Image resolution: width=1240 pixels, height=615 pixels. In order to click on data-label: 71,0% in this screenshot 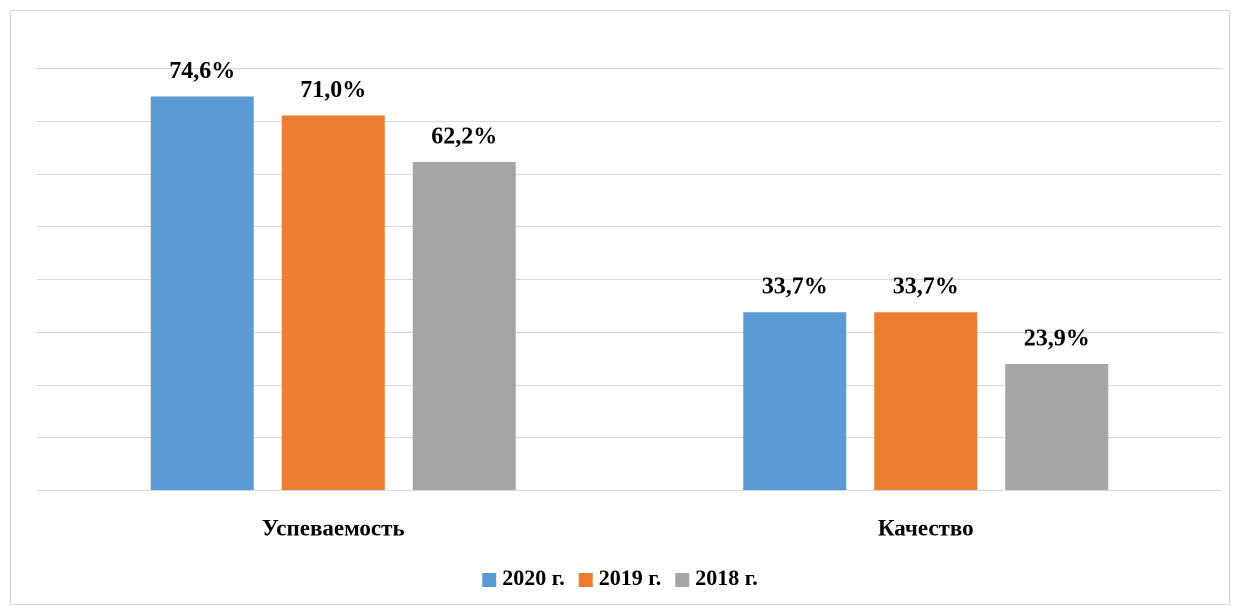, I will do `click(333, 90)`.